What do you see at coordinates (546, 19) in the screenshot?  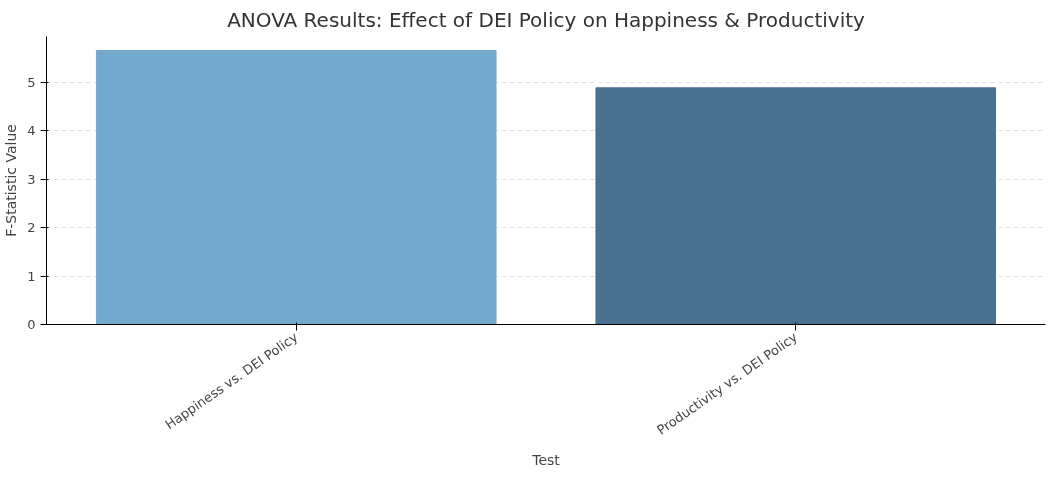 I see `chart-title: ANOVA Results: Effect of DEI Policy on Happiness & Productivity` at bounding box center [546, 19].